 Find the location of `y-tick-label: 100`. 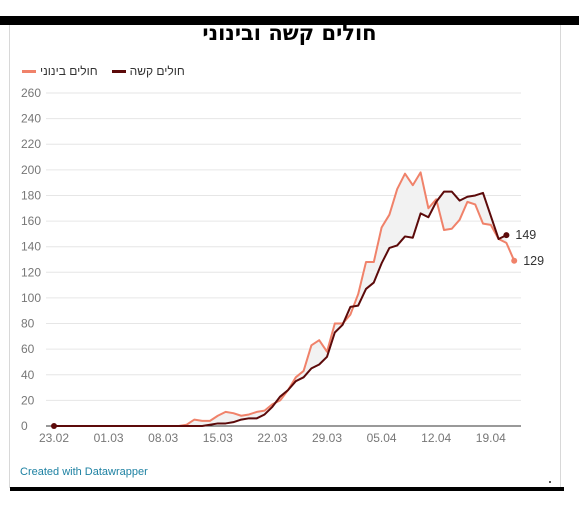

y-tick-label: 100 is located at coordinates (31, 298).